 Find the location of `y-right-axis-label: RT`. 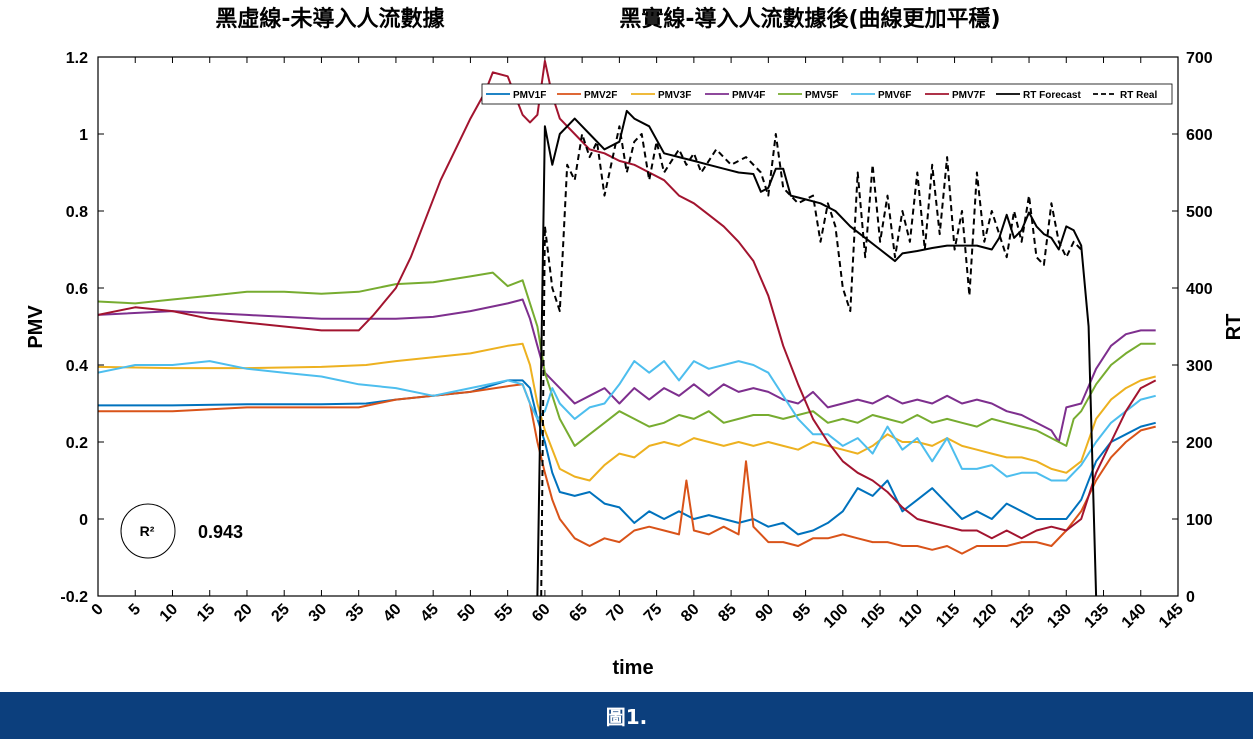

y-right-axis-label: RT is located at coordinates (1234, 327).